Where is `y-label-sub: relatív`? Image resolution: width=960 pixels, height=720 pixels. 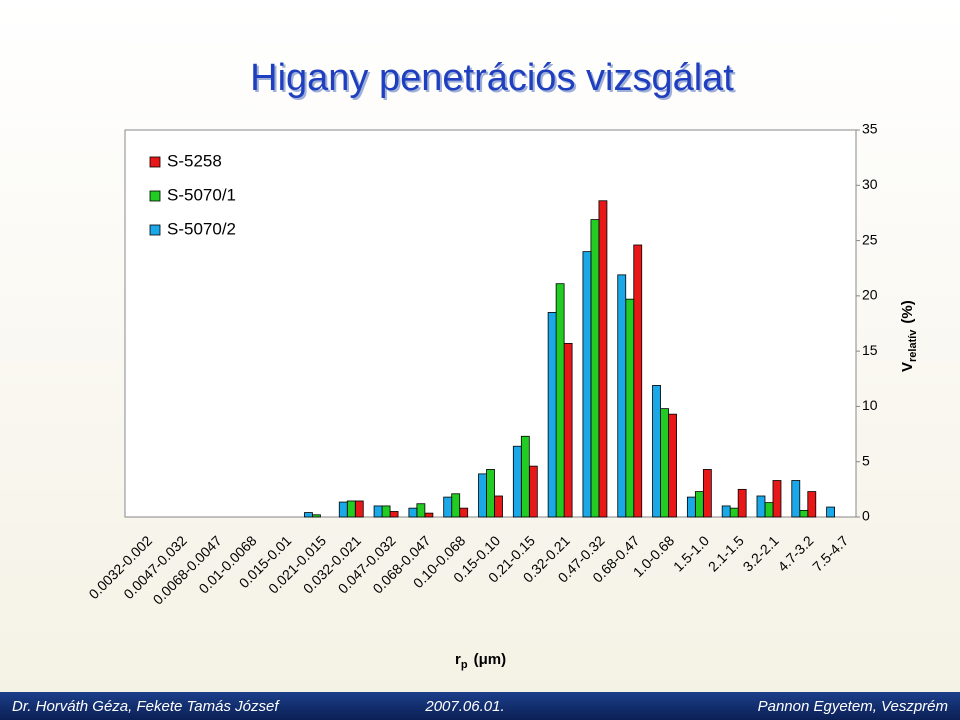
y-label-sub: relatív is located at coordinates (913, 345).